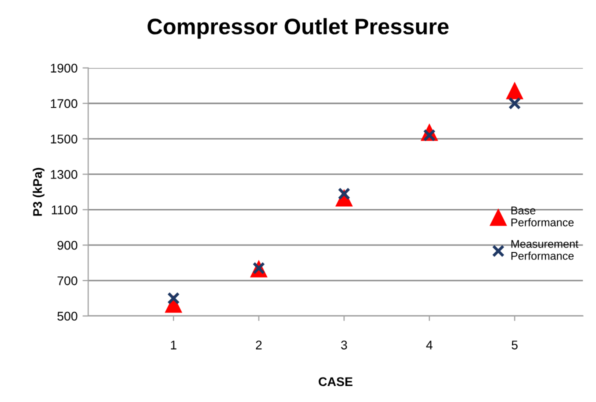 The height and width of the screenshot is (402, 596). What do you see at coordinates (64, 174) in the screenshot?
I see `y-tick-label: 1300` at bounding box center [64, 174].